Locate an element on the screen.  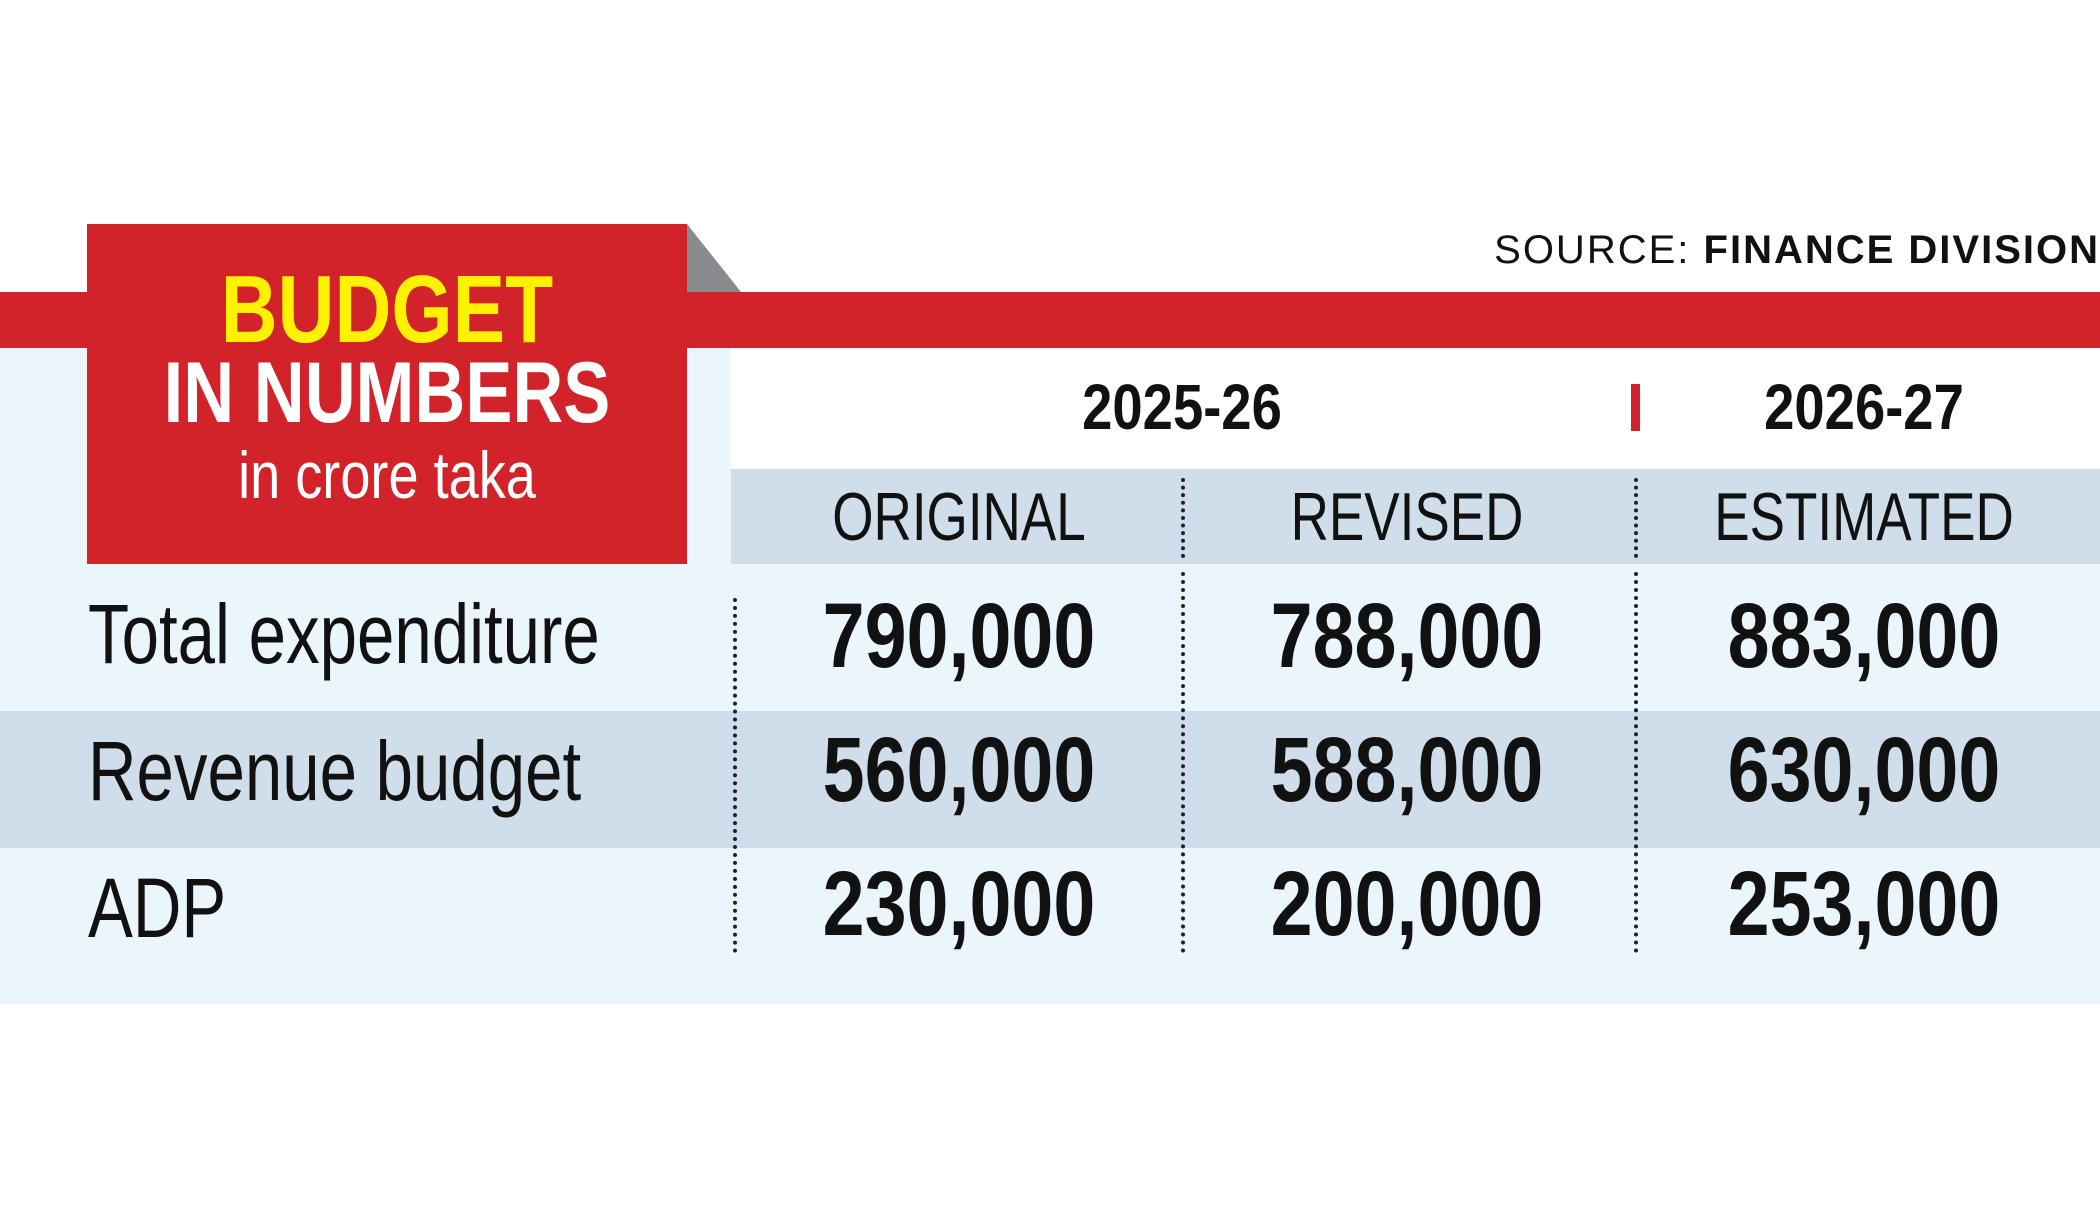
source-credit: SOURCE: FINANCE DIVISION is located at coordinates (1797, 250).